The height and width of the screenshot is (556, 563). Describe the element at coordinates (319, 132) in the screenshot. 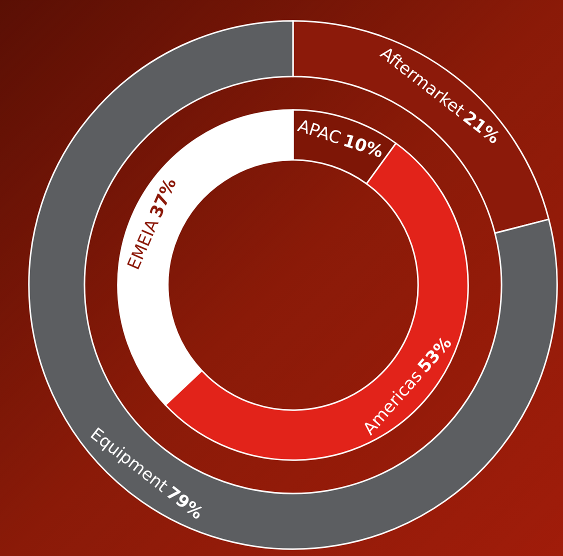

I see `slice-label: APAC` at that location.